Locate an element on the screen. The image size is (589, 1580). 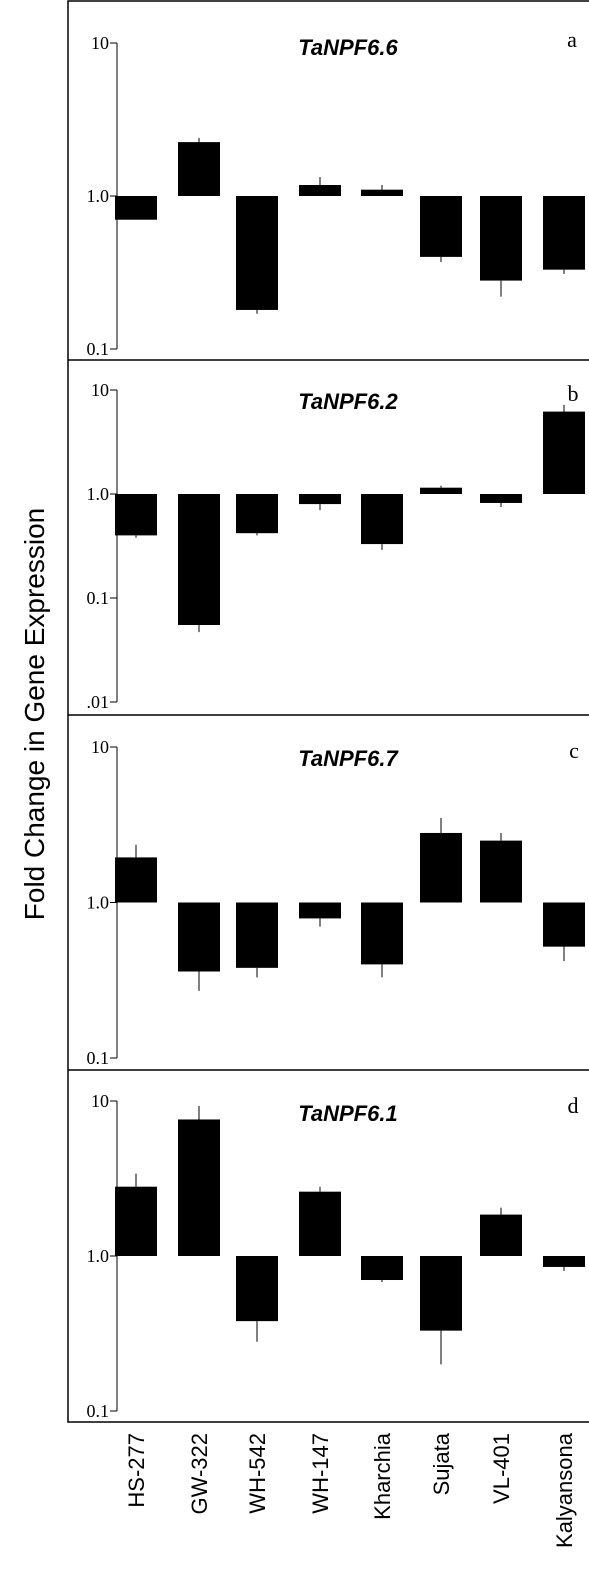
y-tick-label: .01 is located at coordinates (98, 702).